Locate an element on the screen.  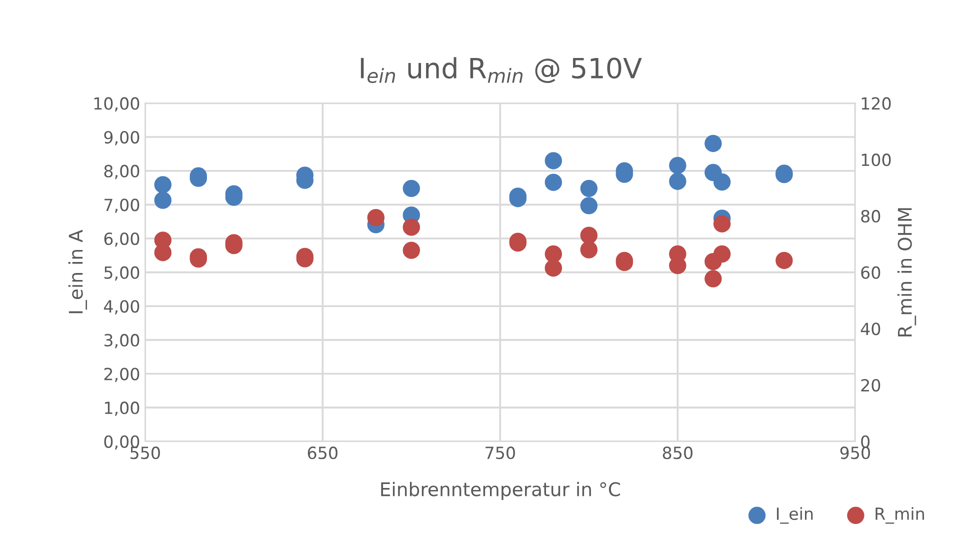
x-tick-label: 650 is located at coordinates (323, 453).